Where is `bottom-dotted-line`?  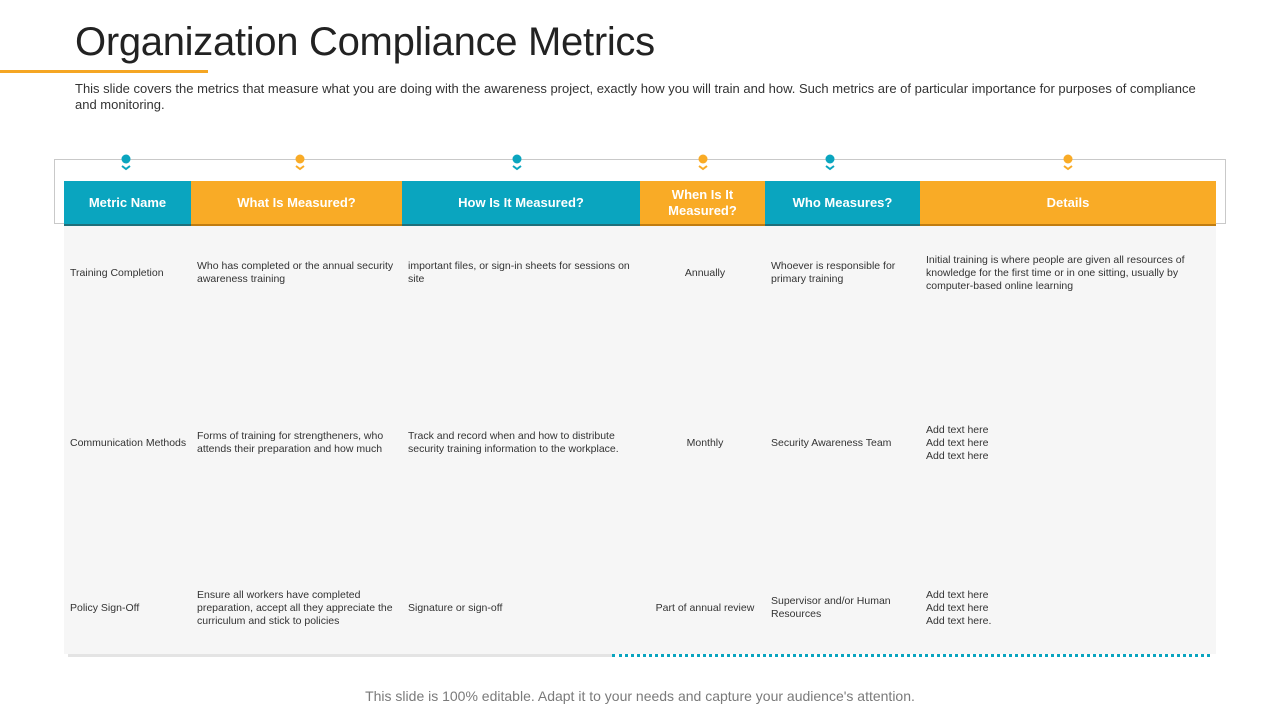
bottom-dotted-line is located at coordinates (911, 655).